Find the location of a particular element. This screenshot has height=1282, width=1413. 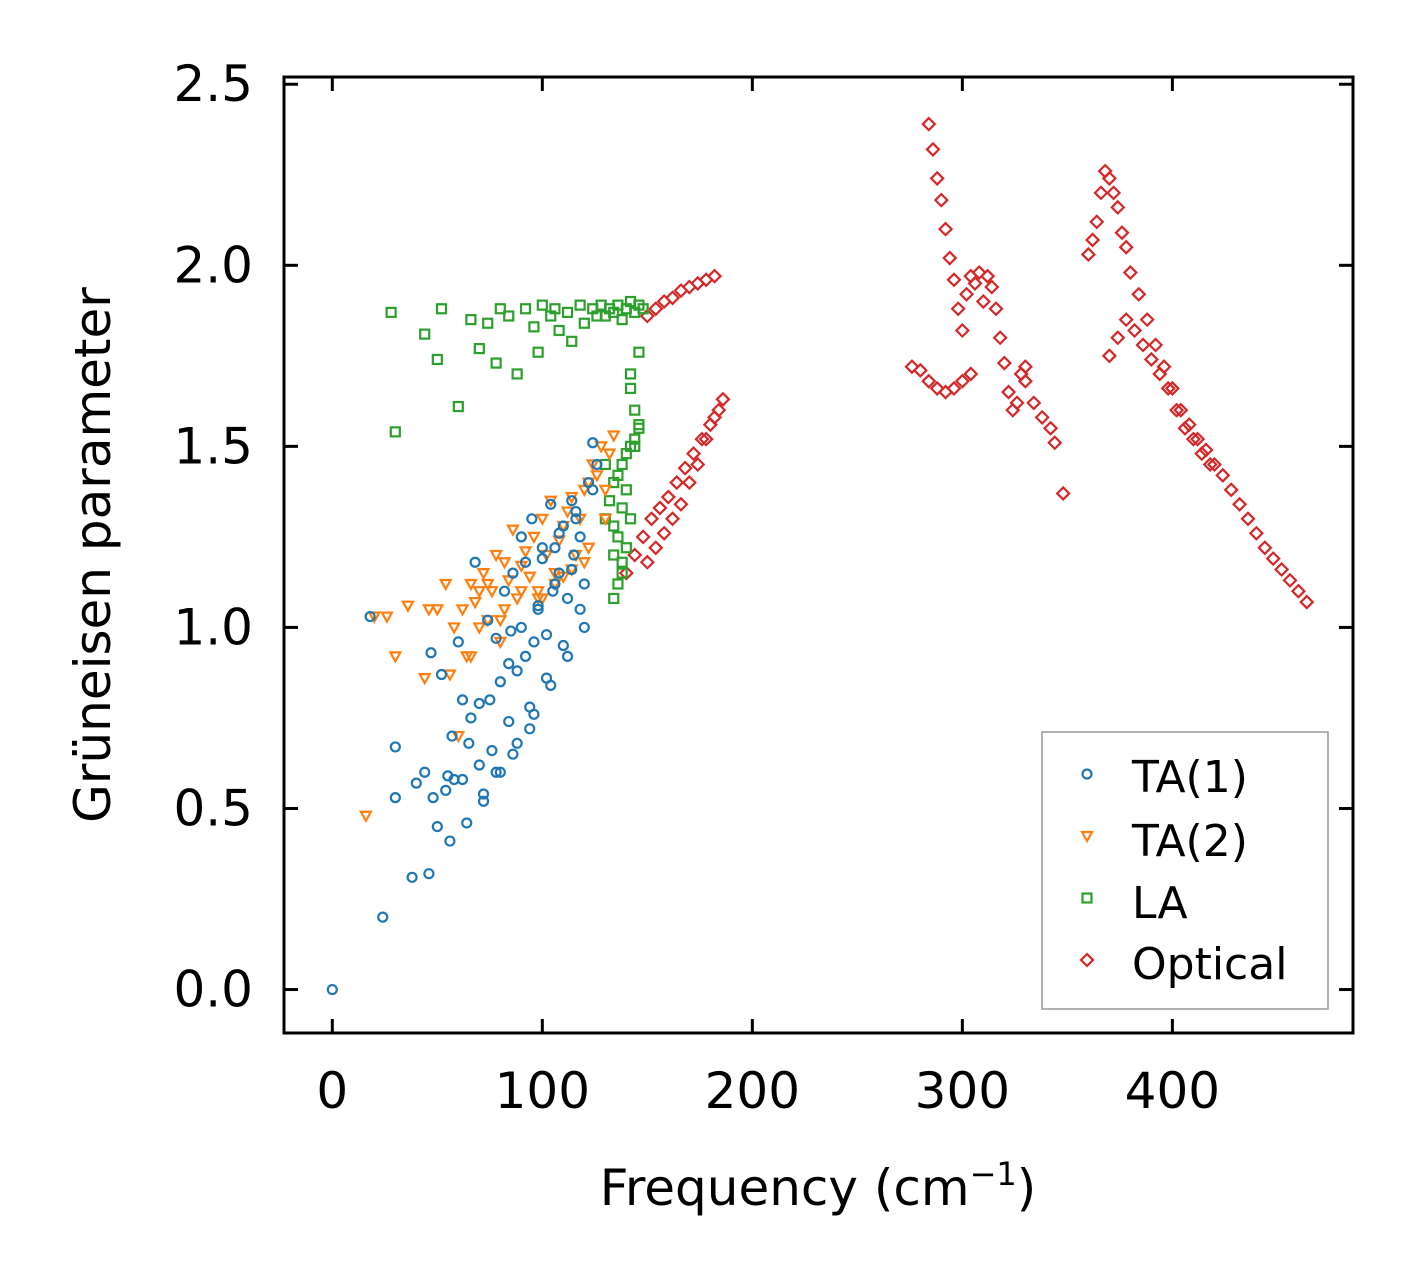

legend-label-la: LA is located at coordinates (1160, 903).